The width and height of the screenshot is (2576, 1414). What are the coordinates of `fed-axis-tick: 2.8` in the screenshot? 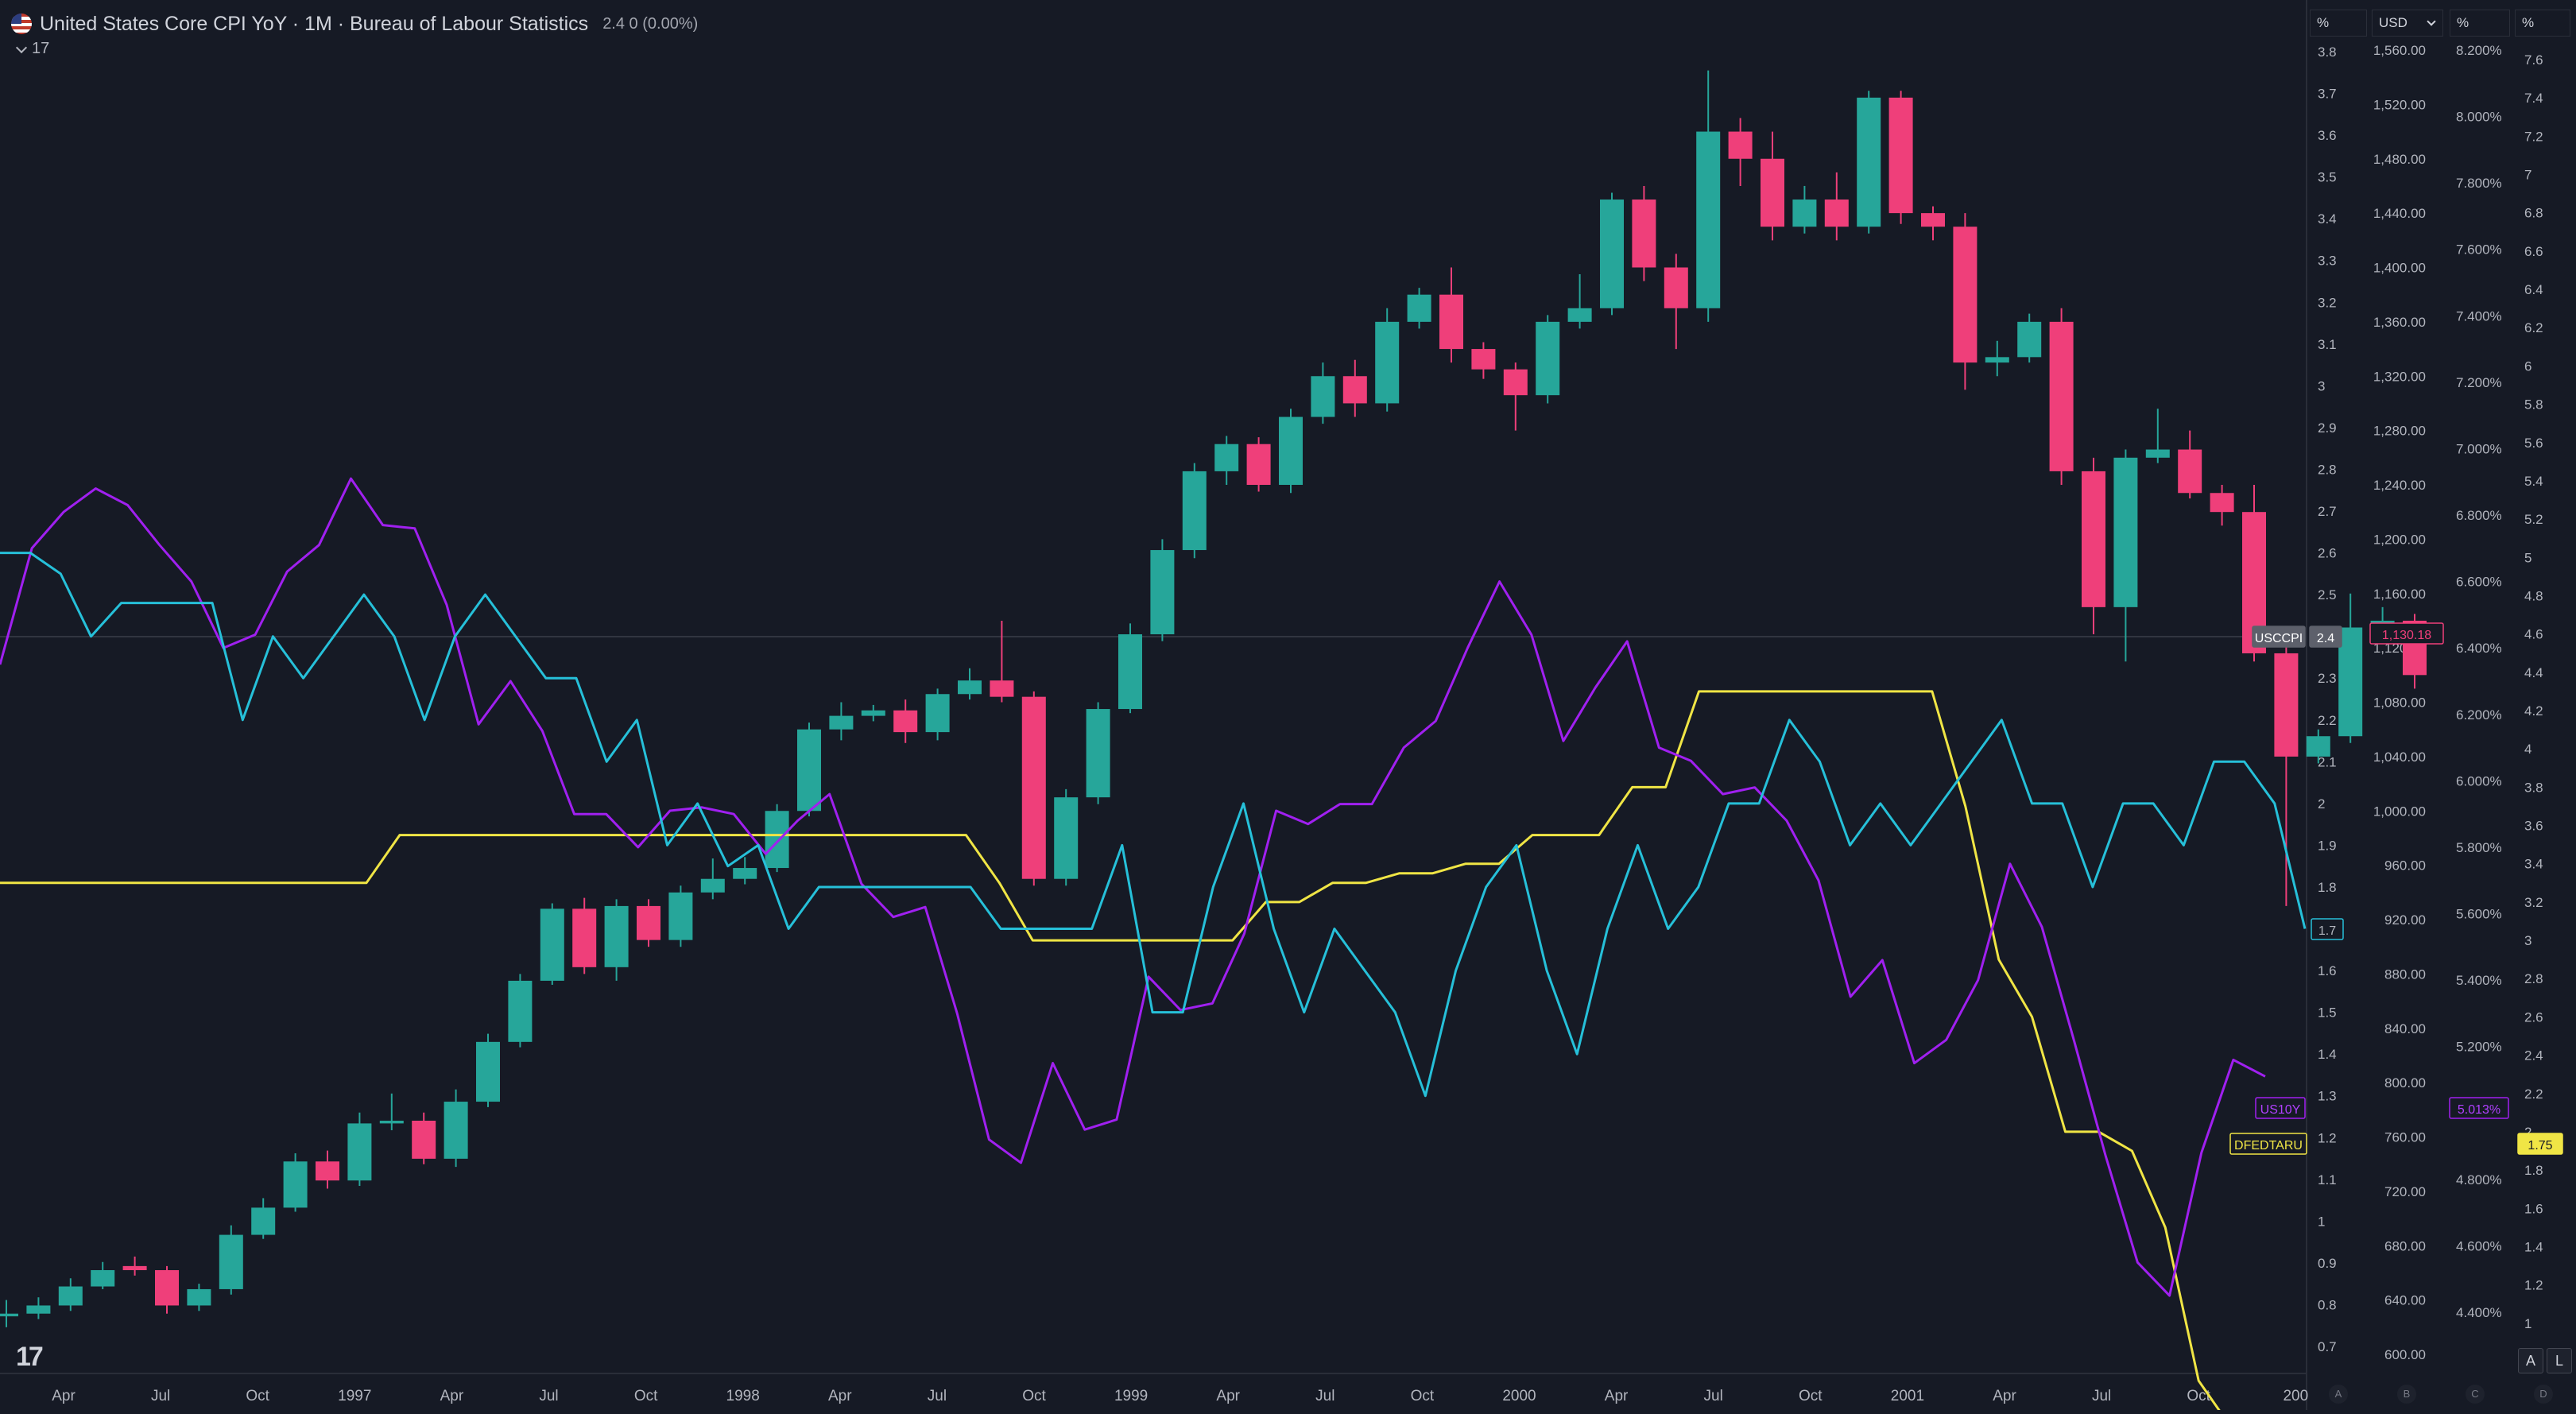 It's located at (2533, 979).